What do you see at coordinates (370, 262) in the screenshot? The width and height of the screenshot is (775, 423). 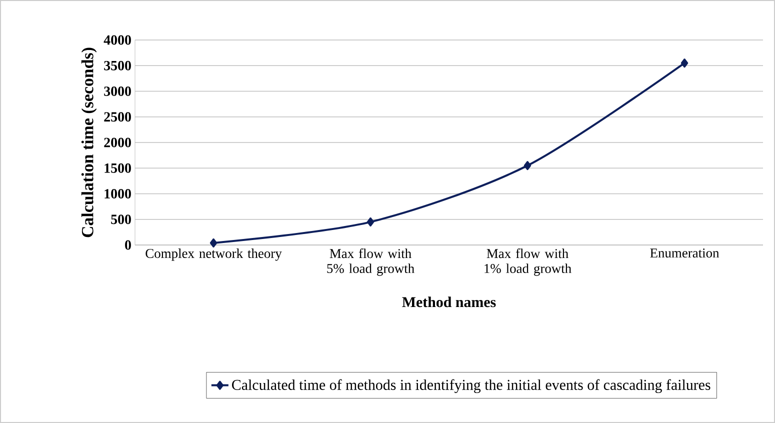 I see `x-tick-label: Max flow with 5% load growth` at bounding box center [370, 262].